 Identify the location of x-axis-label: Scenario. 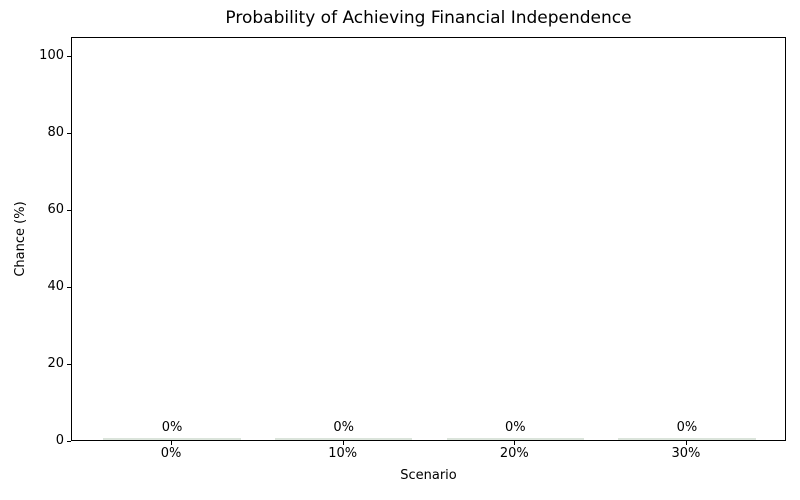
(428, 475).